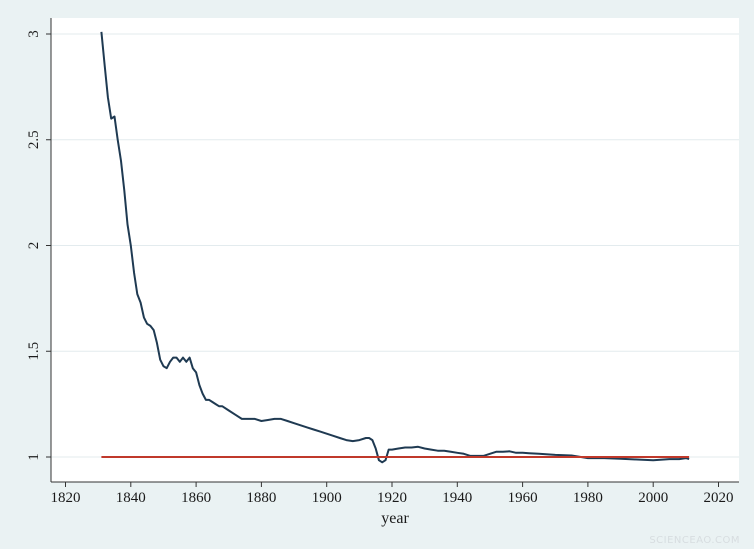  I want to click on y-axis: 1 1.5 2 2.5 3, so click(39, 250).